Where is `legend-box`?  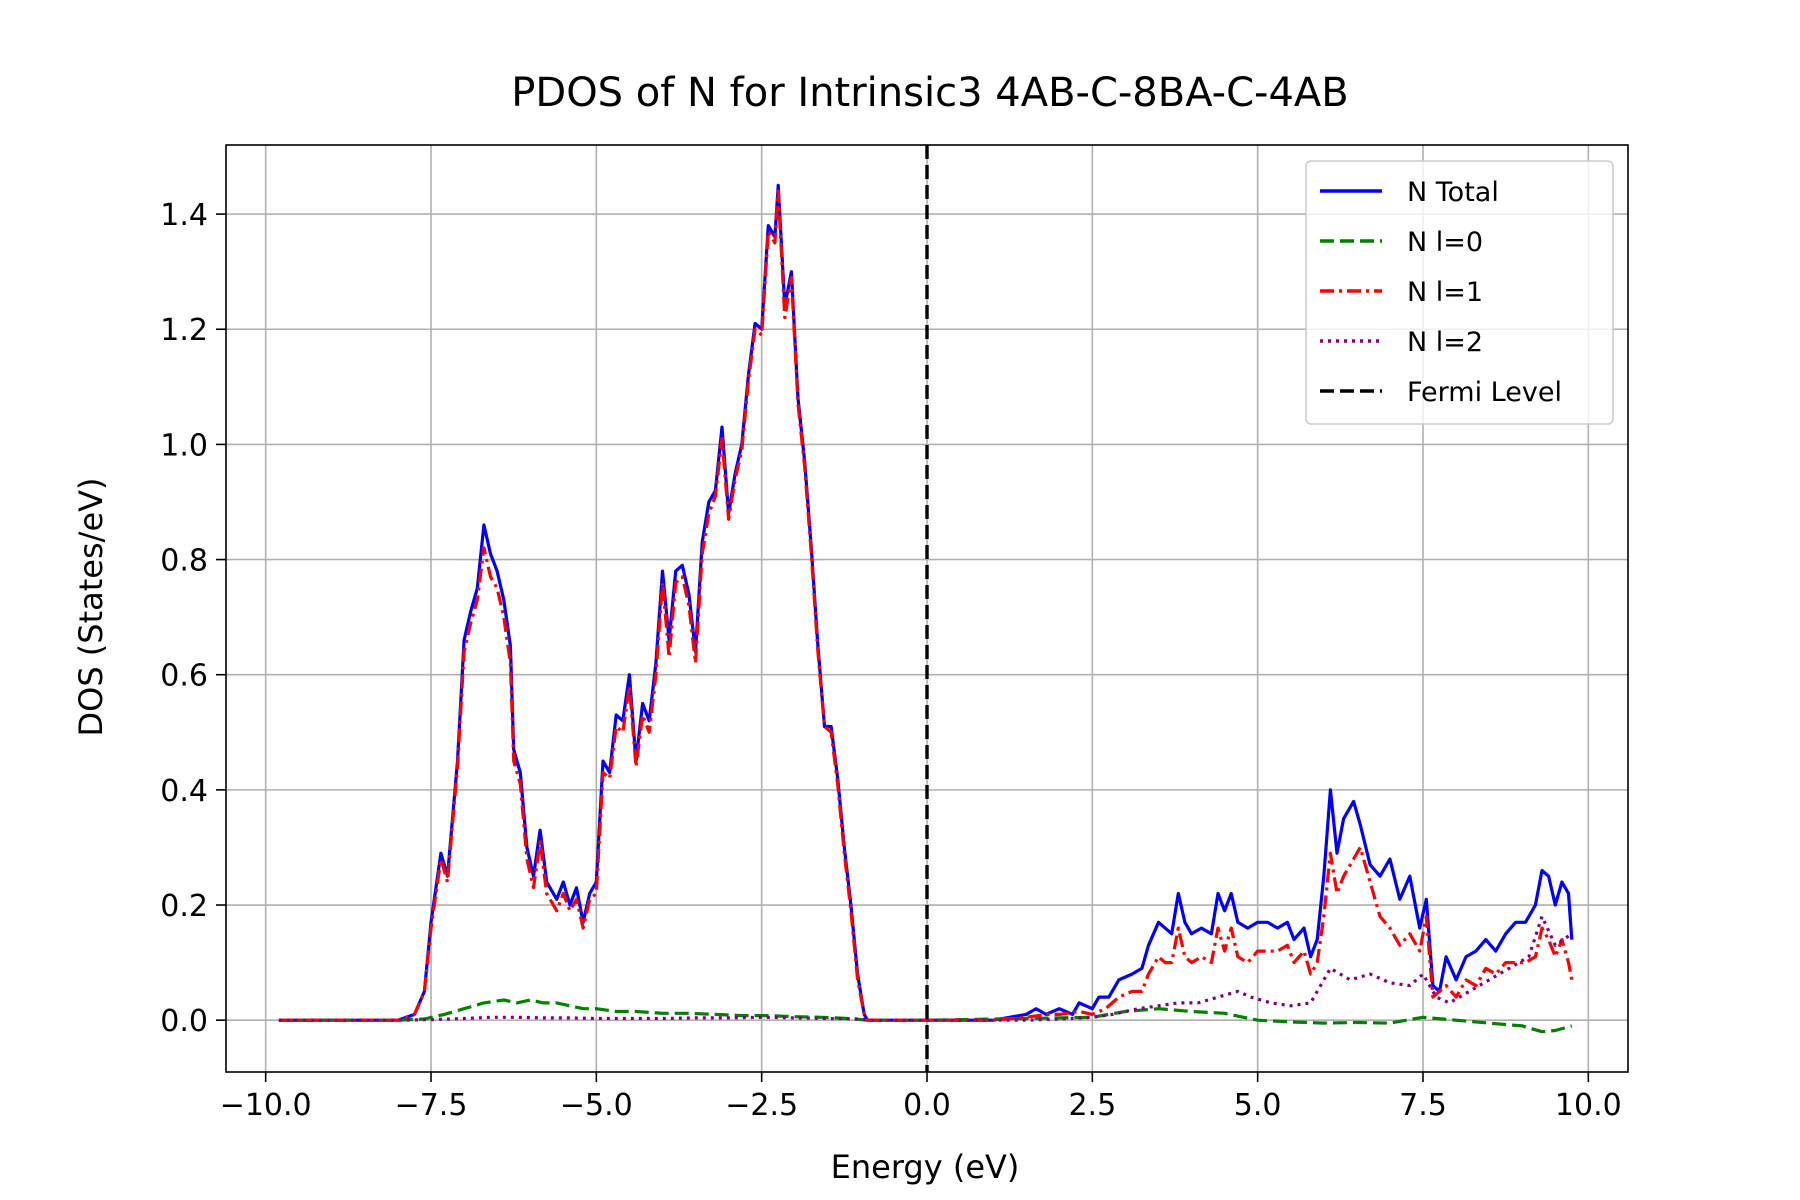
legend-box is located at coordinates (1459, 292).